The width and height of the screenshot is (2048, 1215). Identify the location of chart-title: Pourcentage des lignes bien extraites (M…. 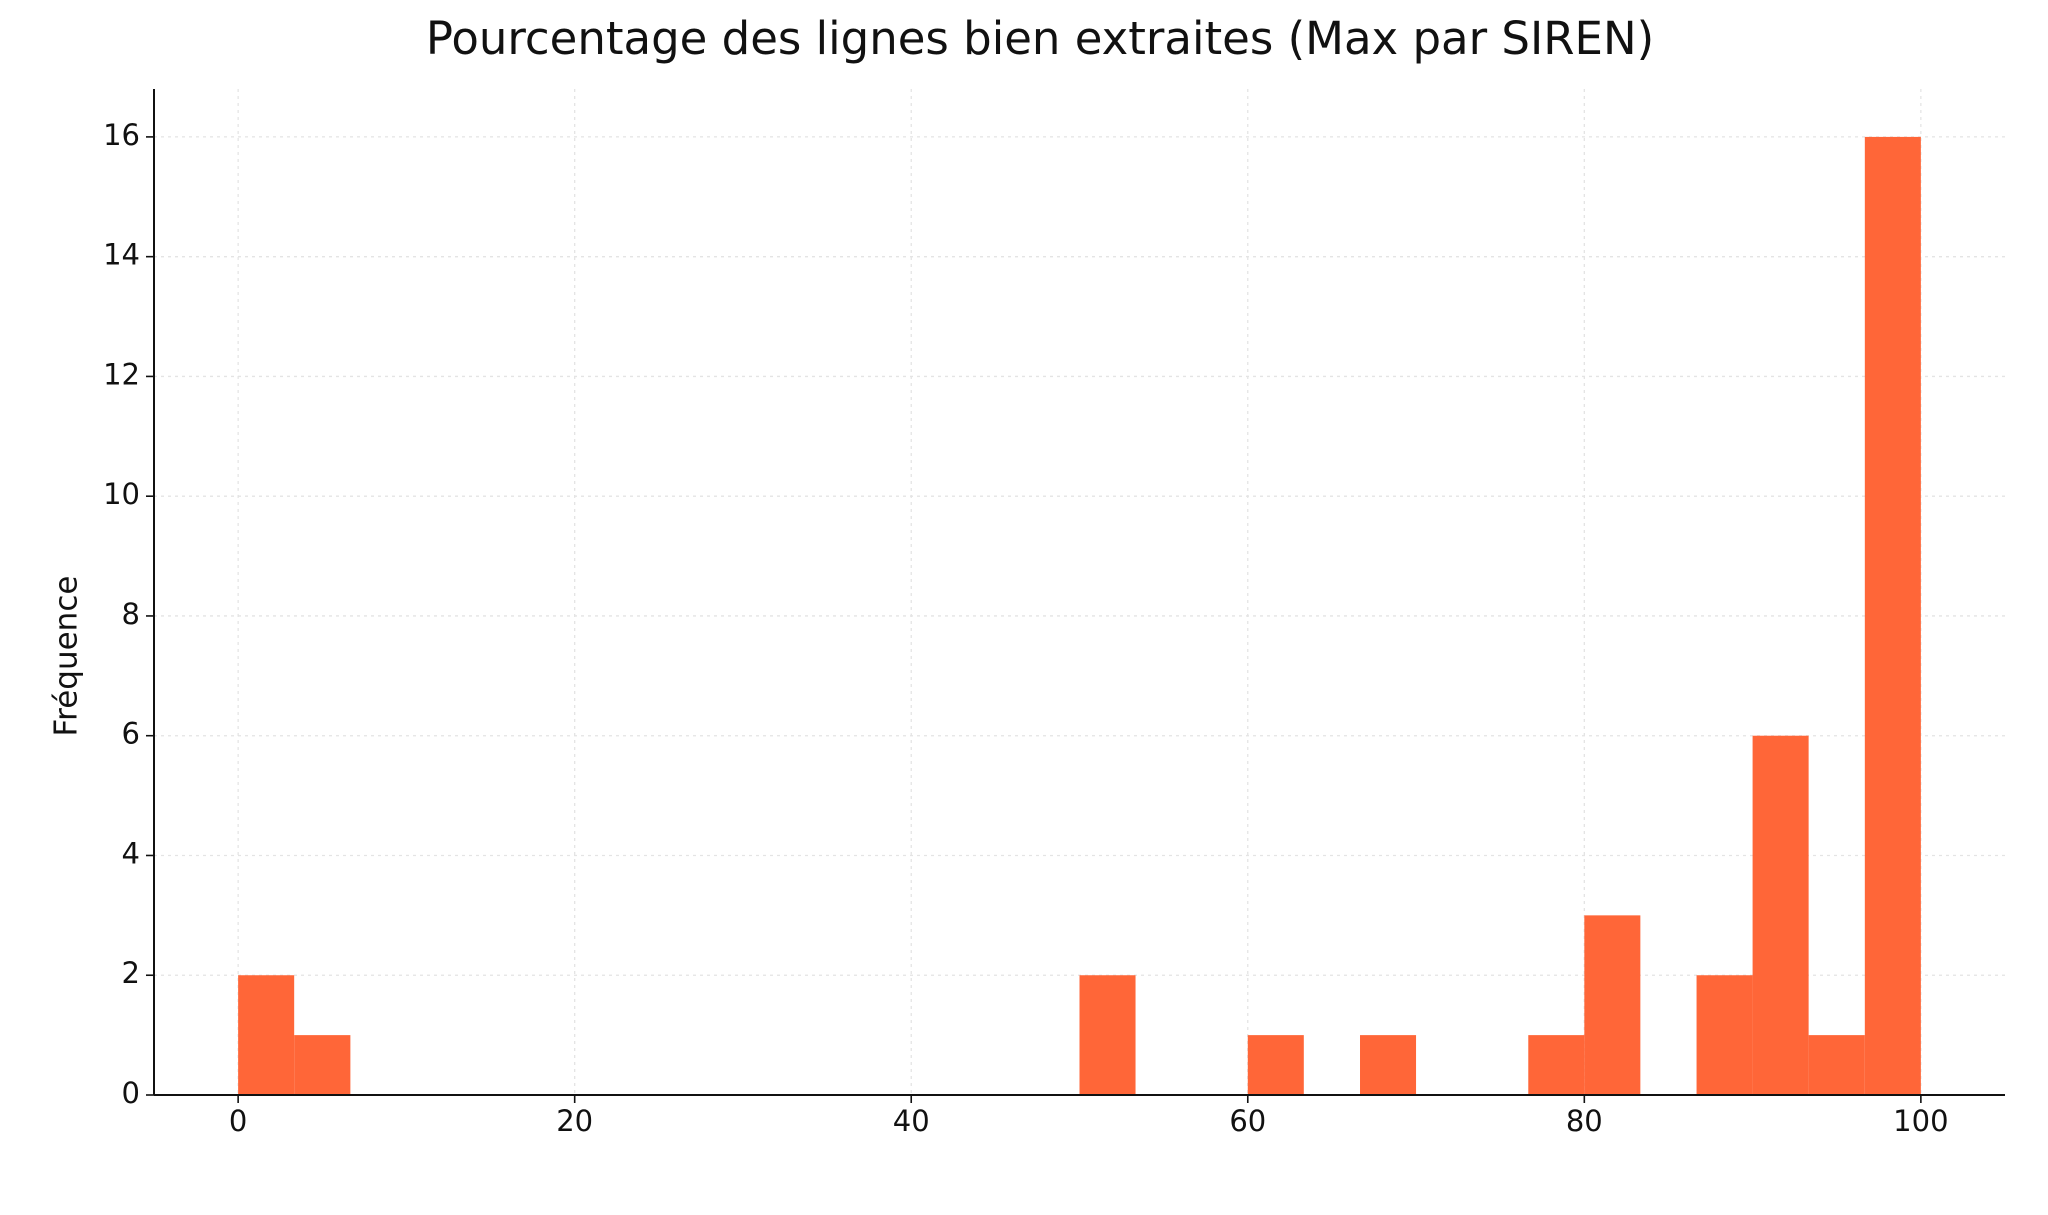
(1040, 38).